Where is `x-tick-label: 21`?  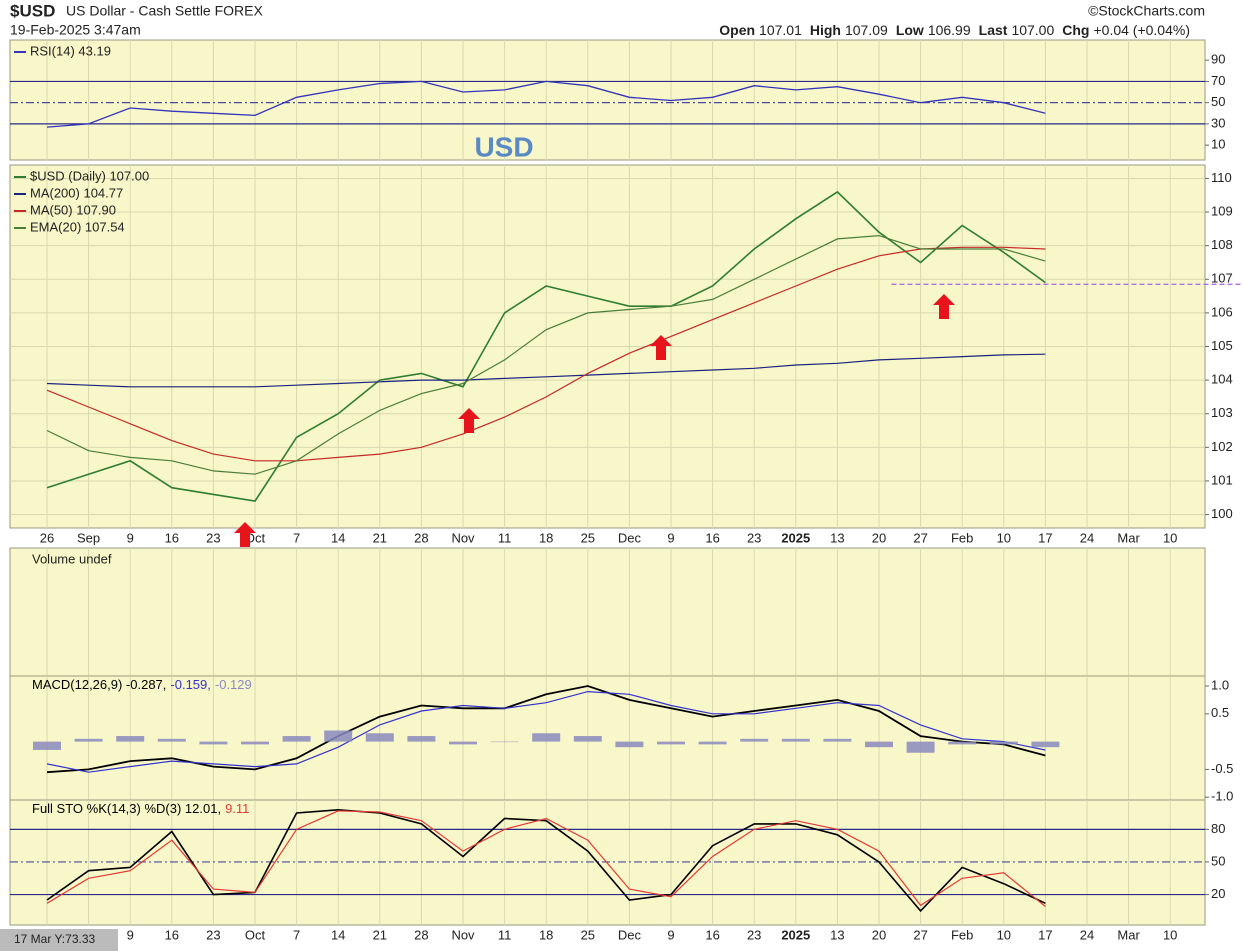 x-tick-label: 21 is located at coordinates (380, 934).